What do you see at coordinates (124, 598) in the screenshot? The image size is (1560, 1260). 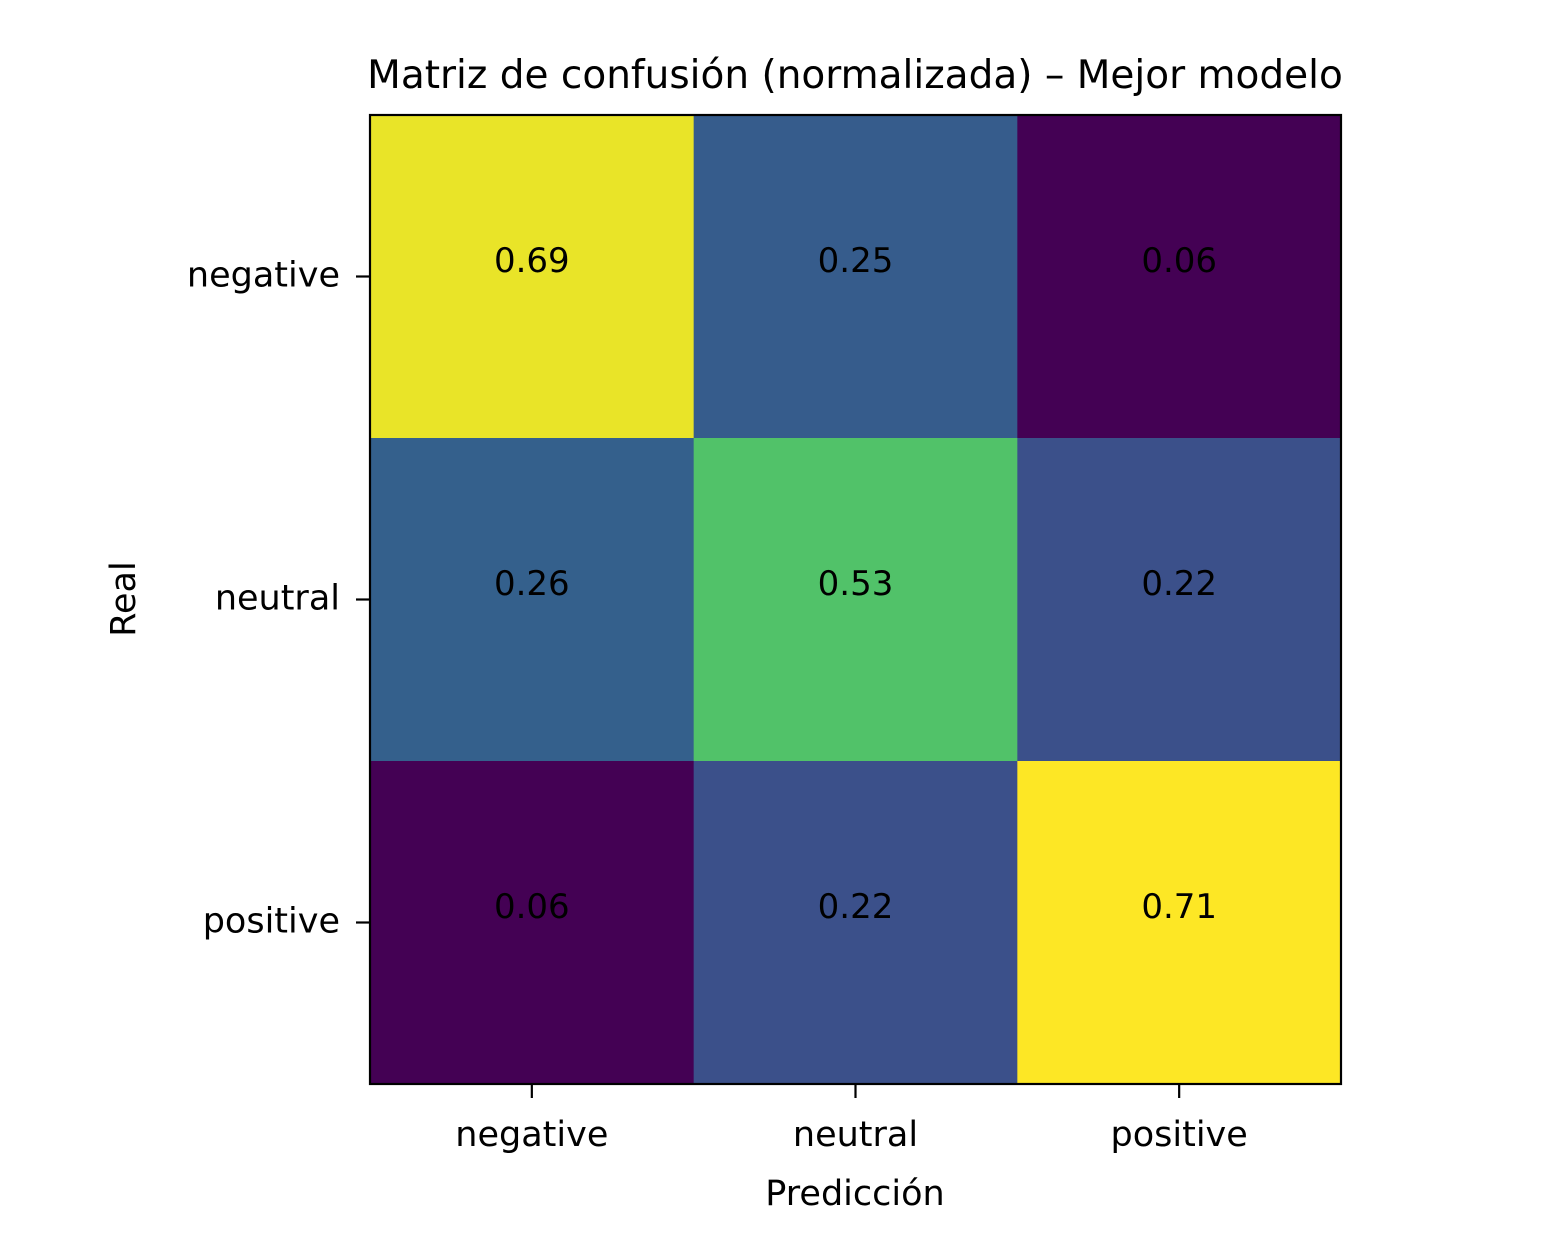 I see `y-axis-label: Real` at bounding box center [124, 598].